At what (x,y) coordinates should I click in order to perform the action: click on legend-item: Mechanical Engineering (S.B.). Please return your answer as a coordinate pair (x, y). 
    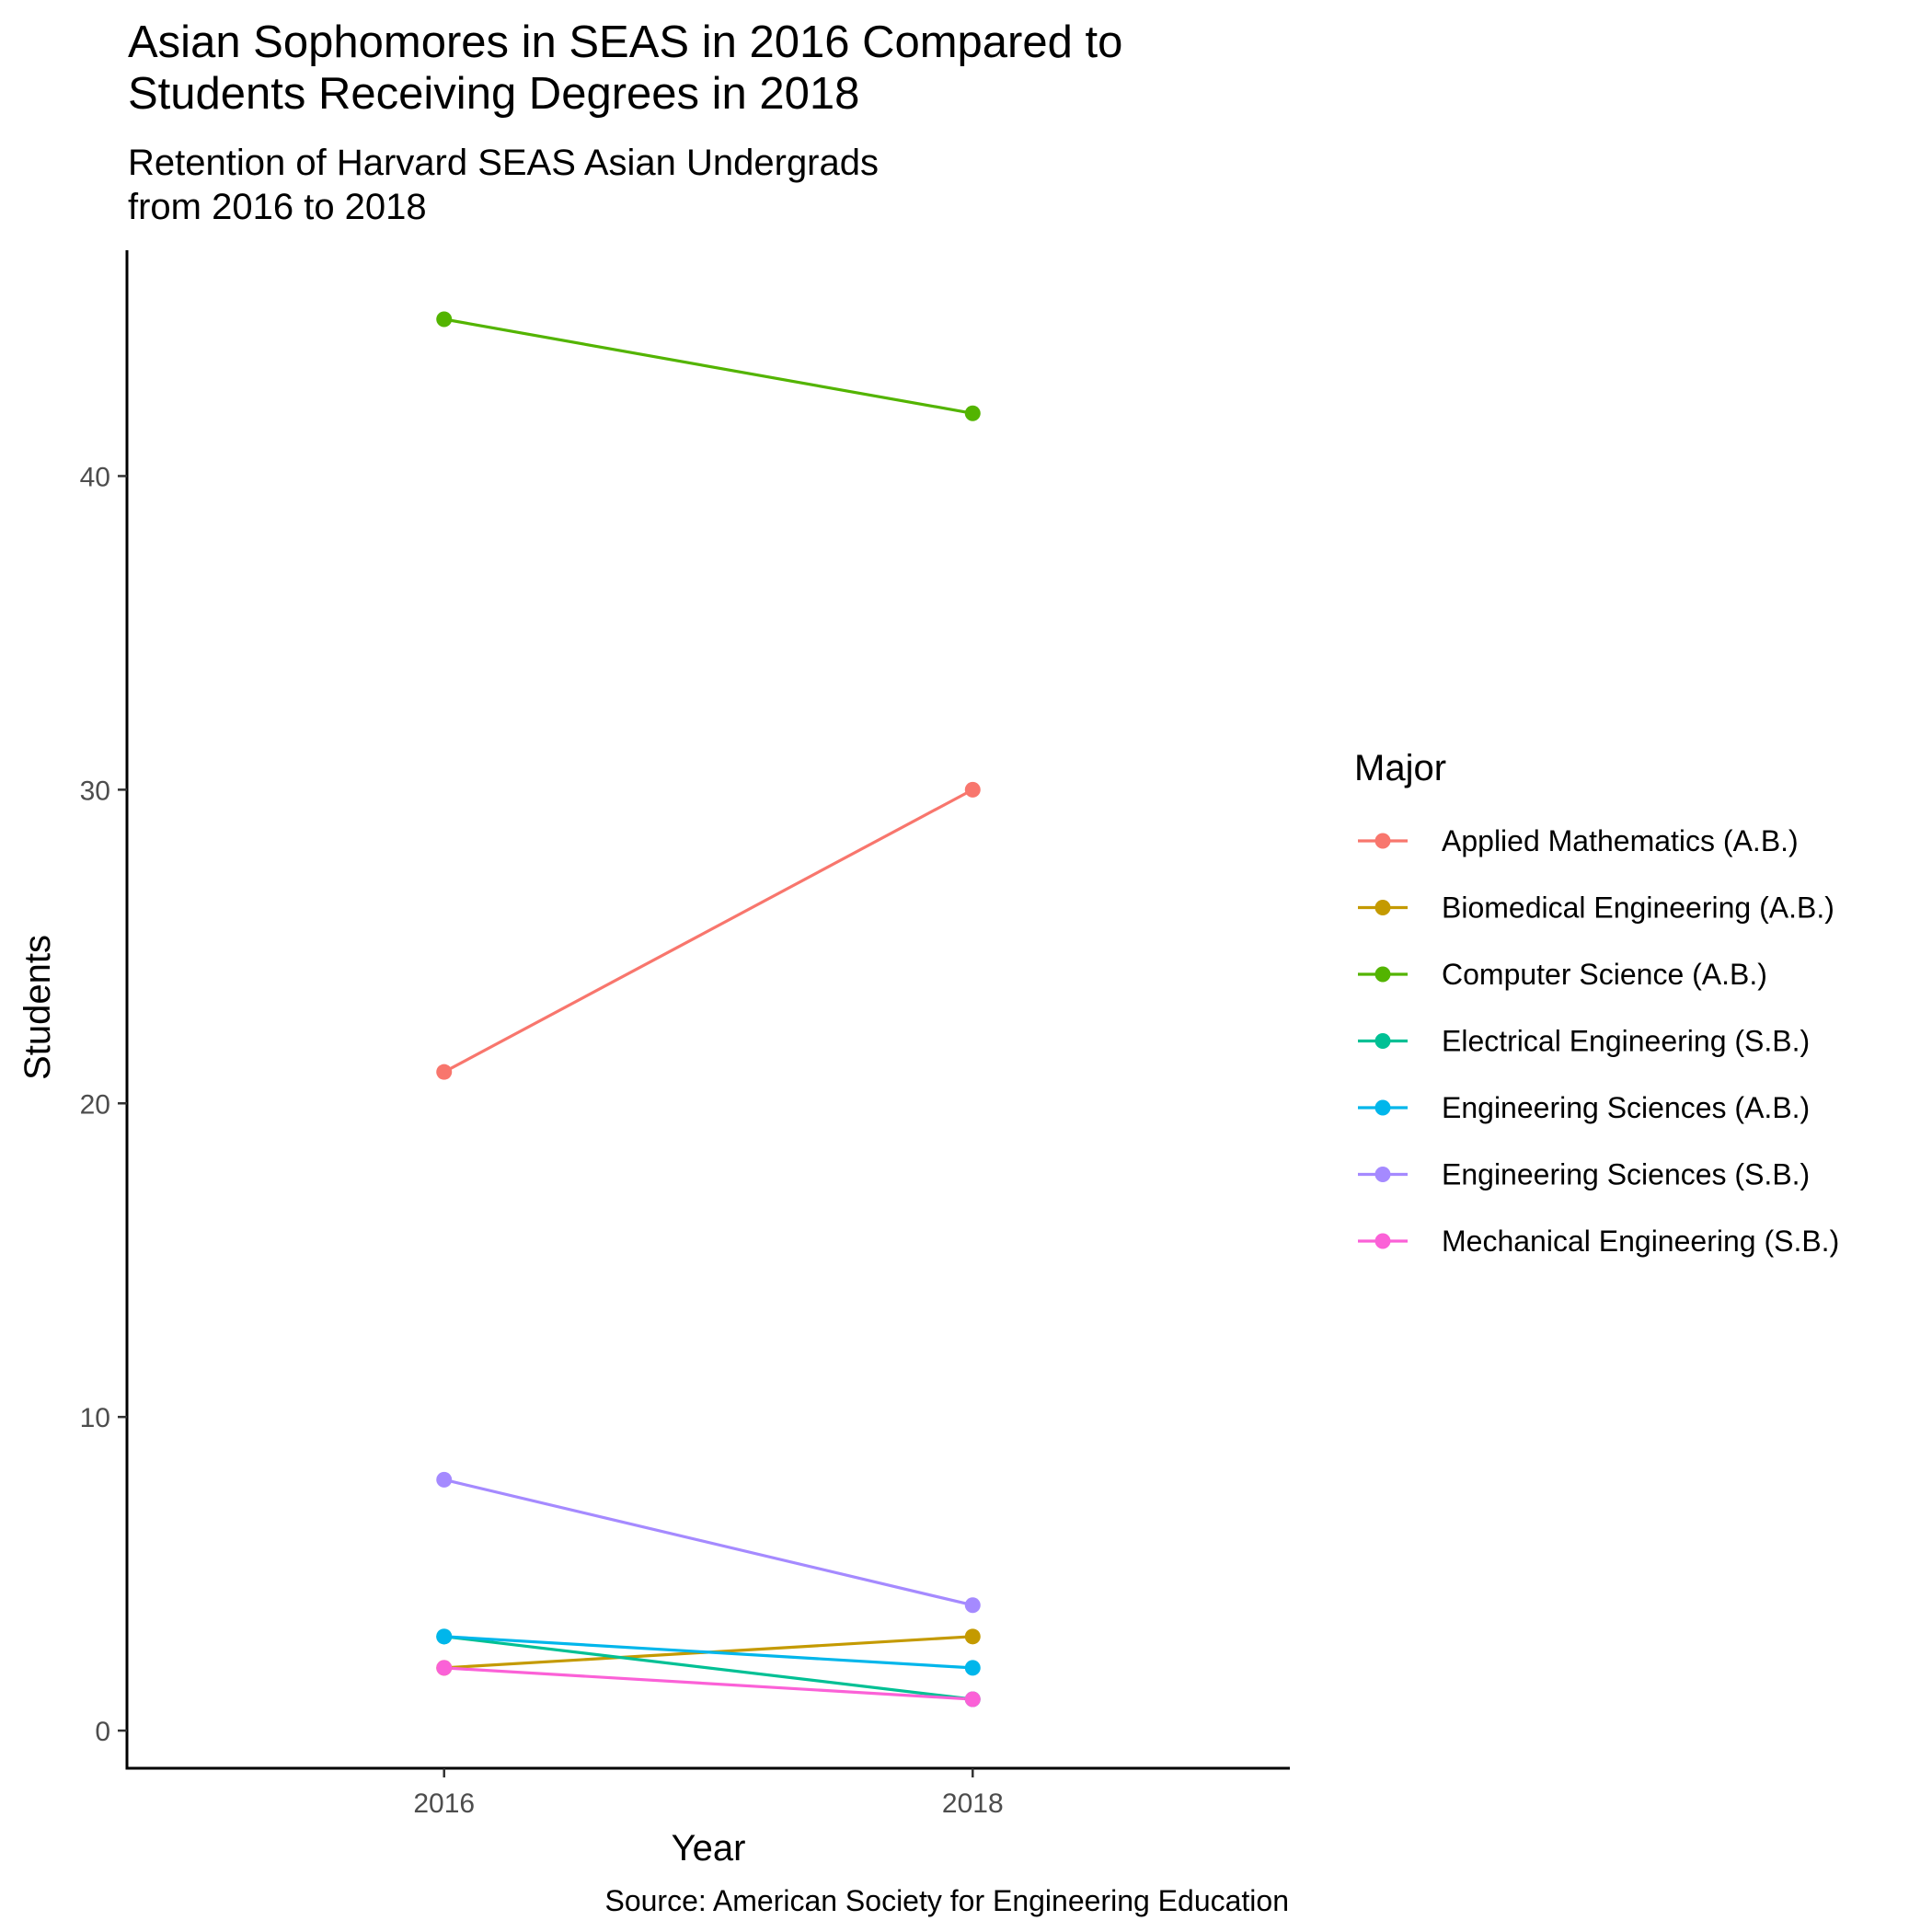
    Looking at the image, I should click on (1598, 1241).